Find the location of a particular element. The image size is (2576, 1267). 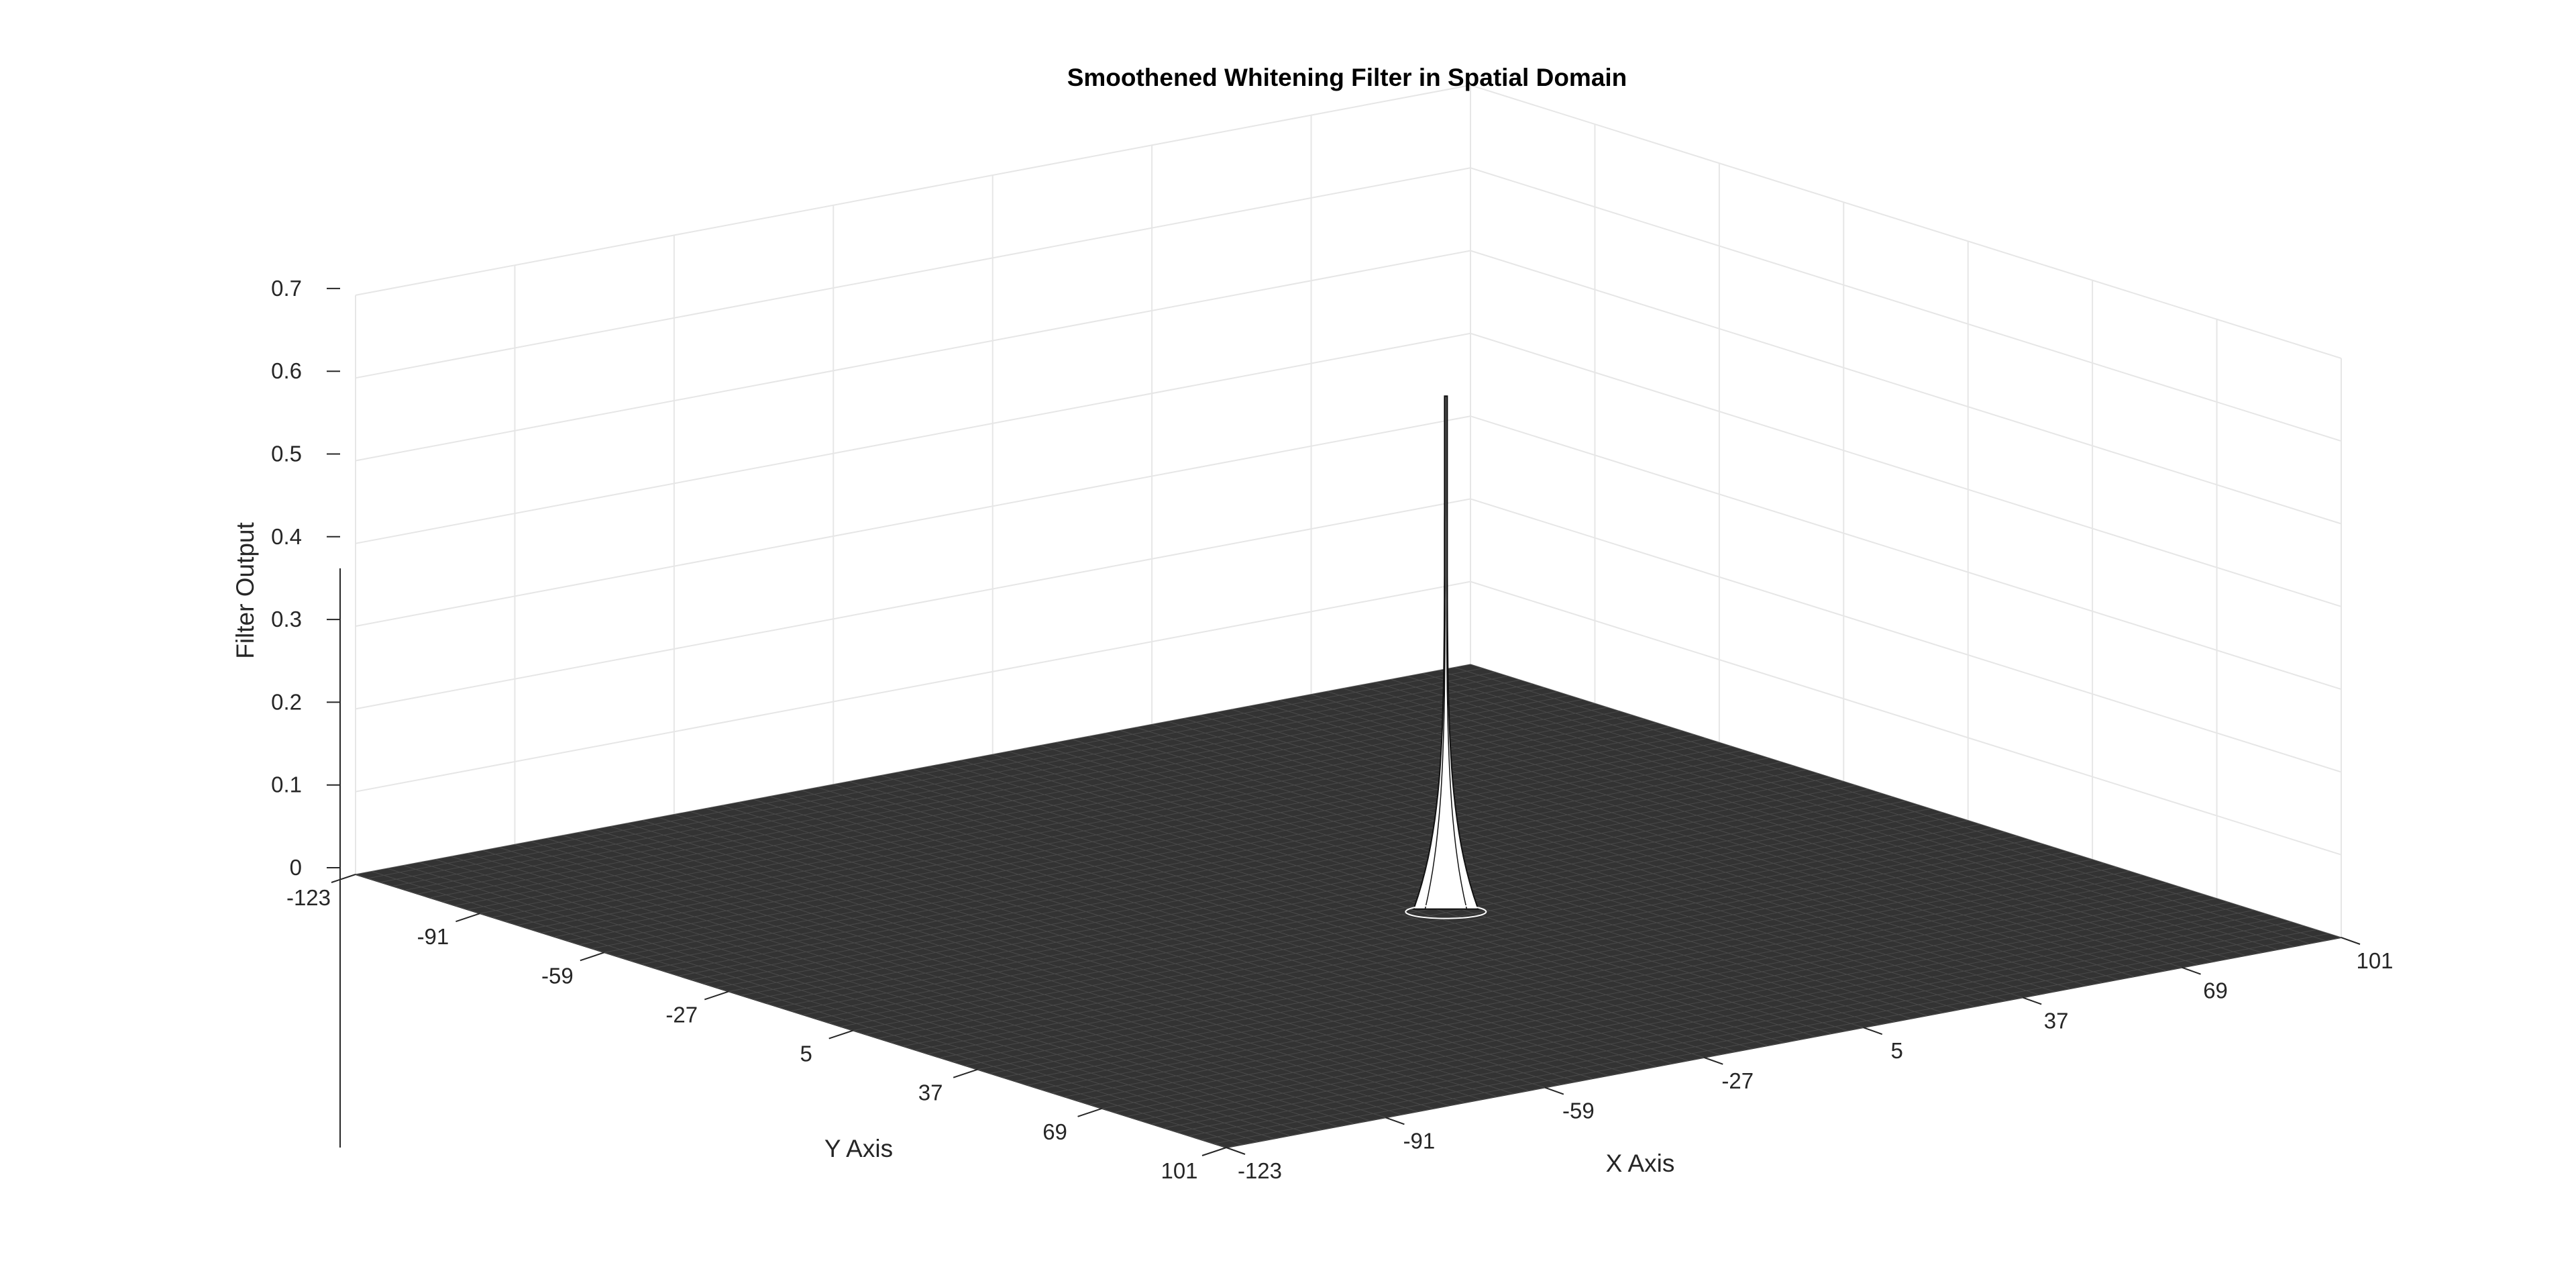

x-tick-label: -123 is located at coordinates (1260, 1170).